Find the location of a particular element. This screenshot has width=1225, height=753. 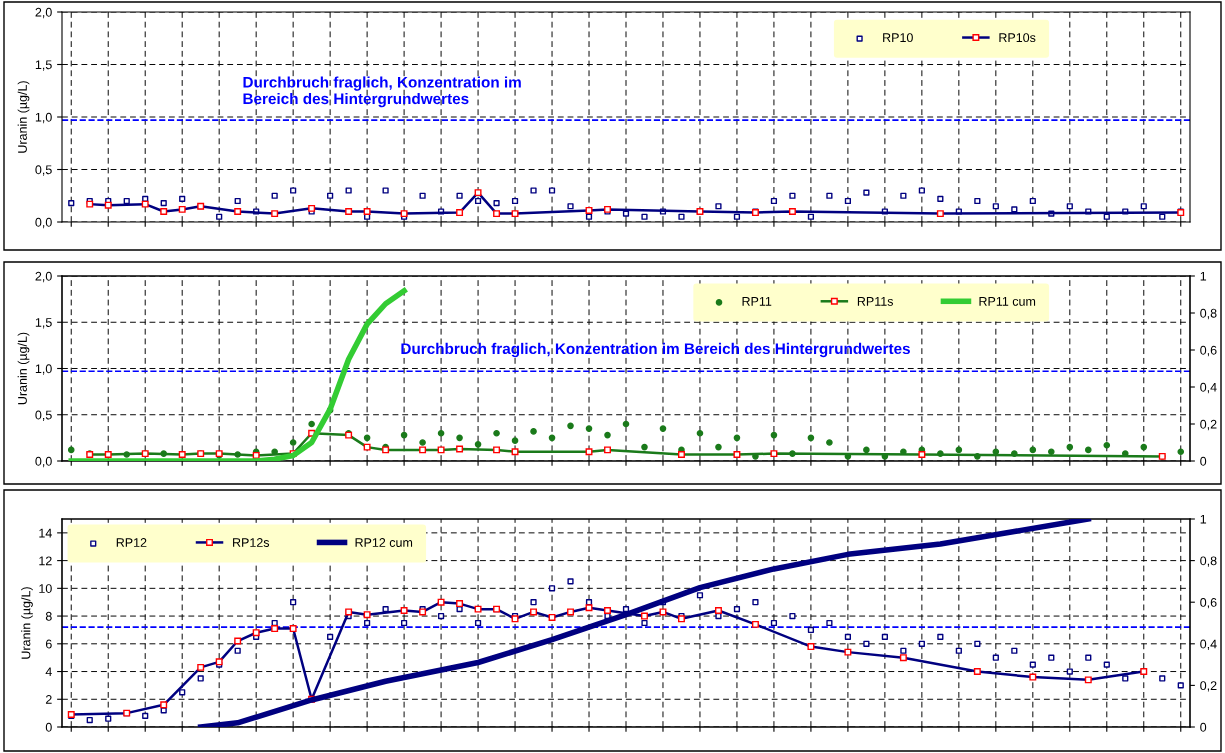

legend-label: RP10 is located at coordinates (898, 38).